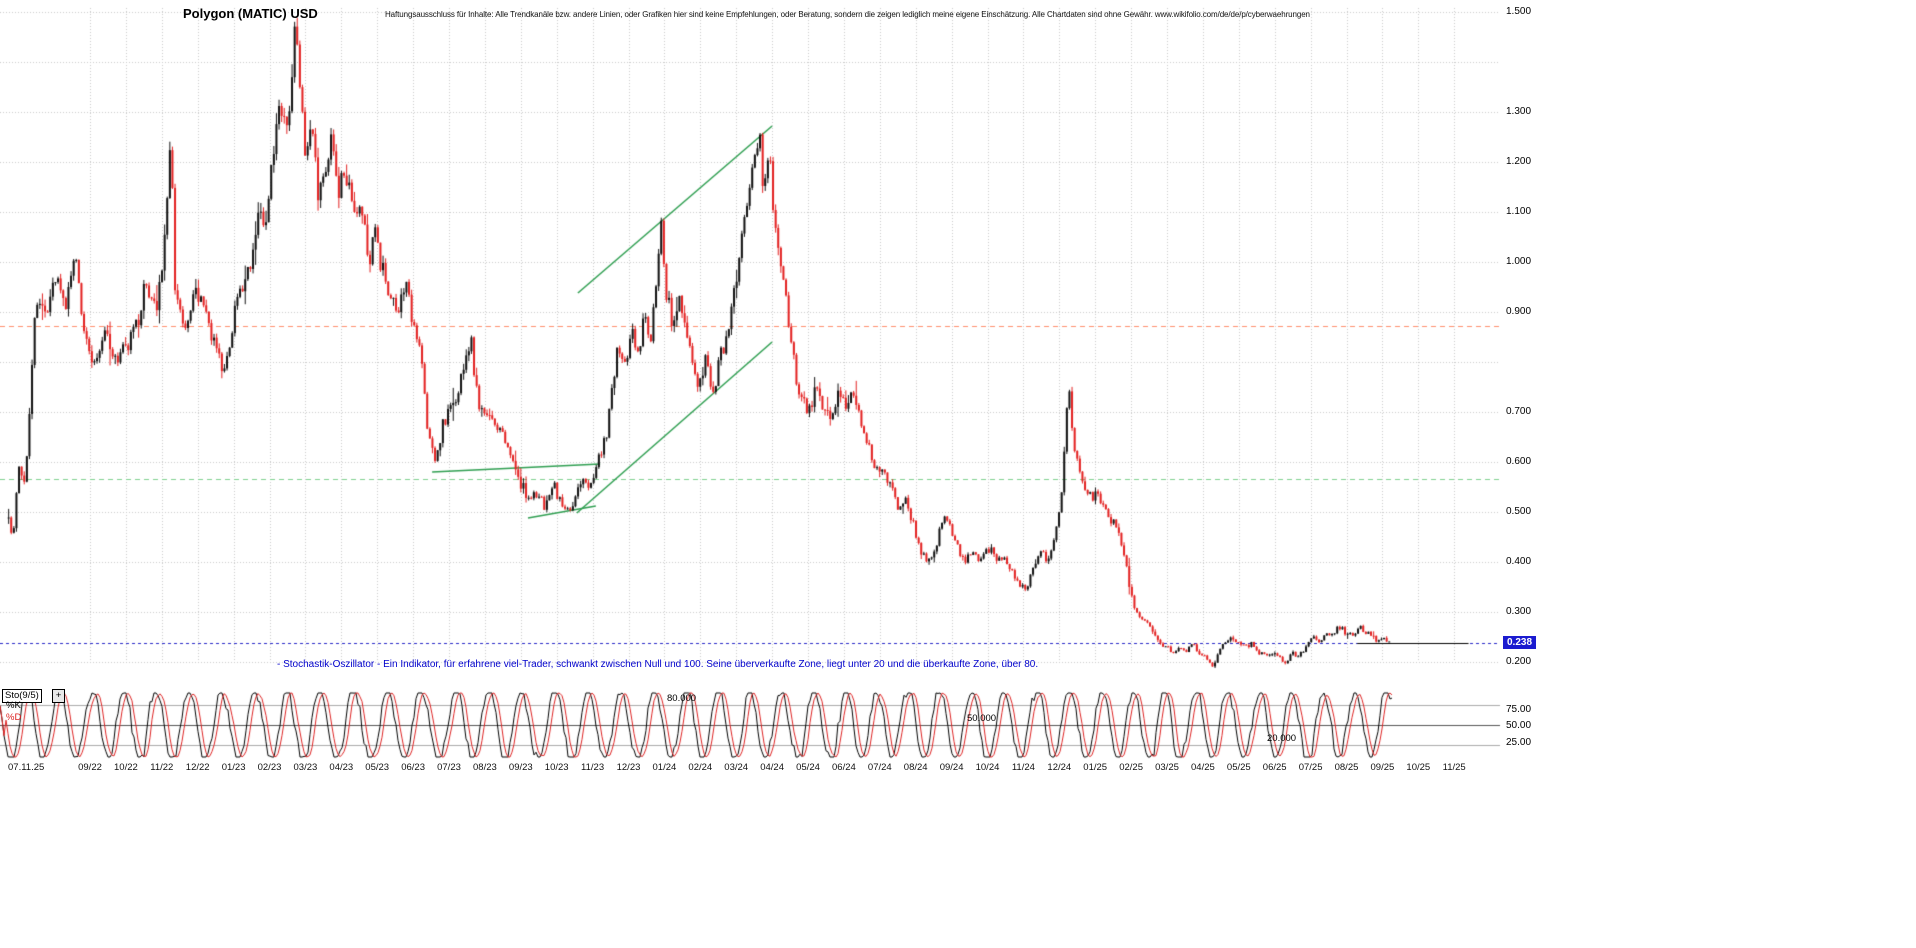 This screenshot has height=948, width=1916. I want to click on time-axis-label: 02/25, so click(1131, 767).